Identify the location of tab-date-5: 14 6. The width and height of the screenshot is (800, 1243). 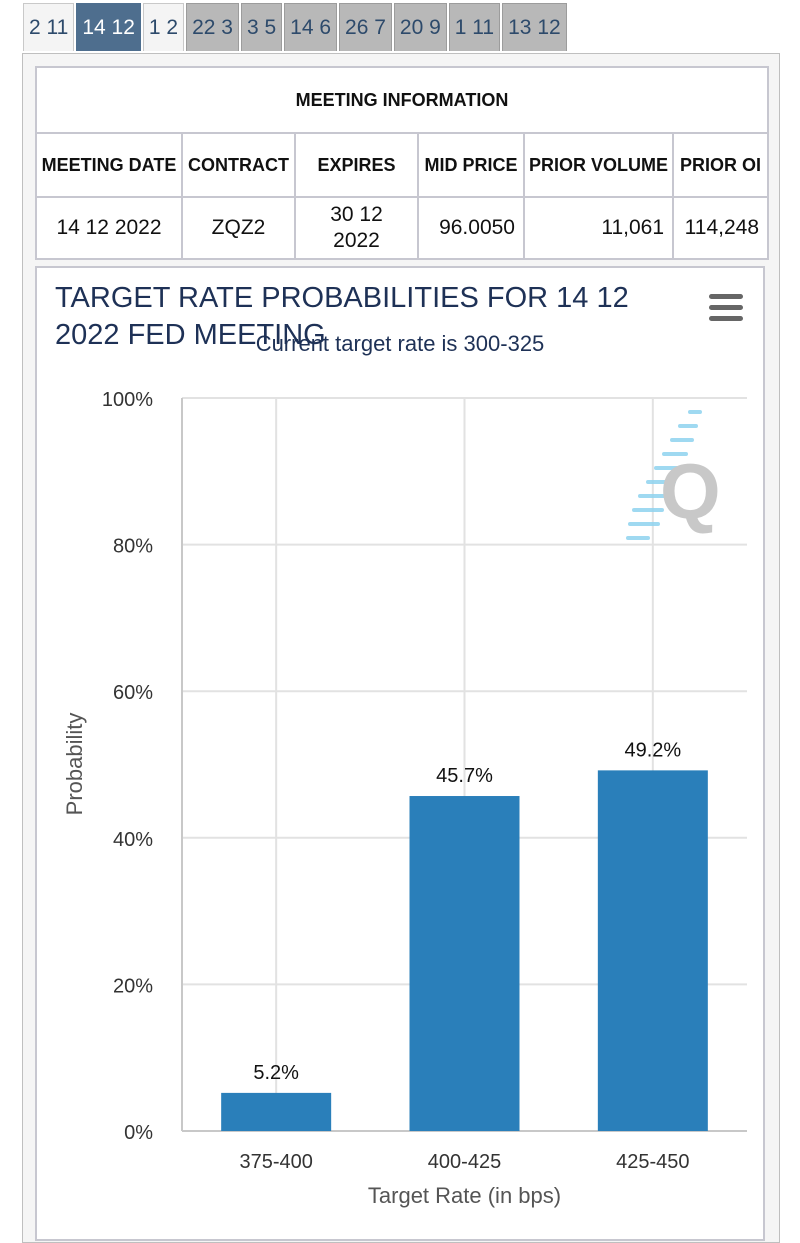
(311, 27).